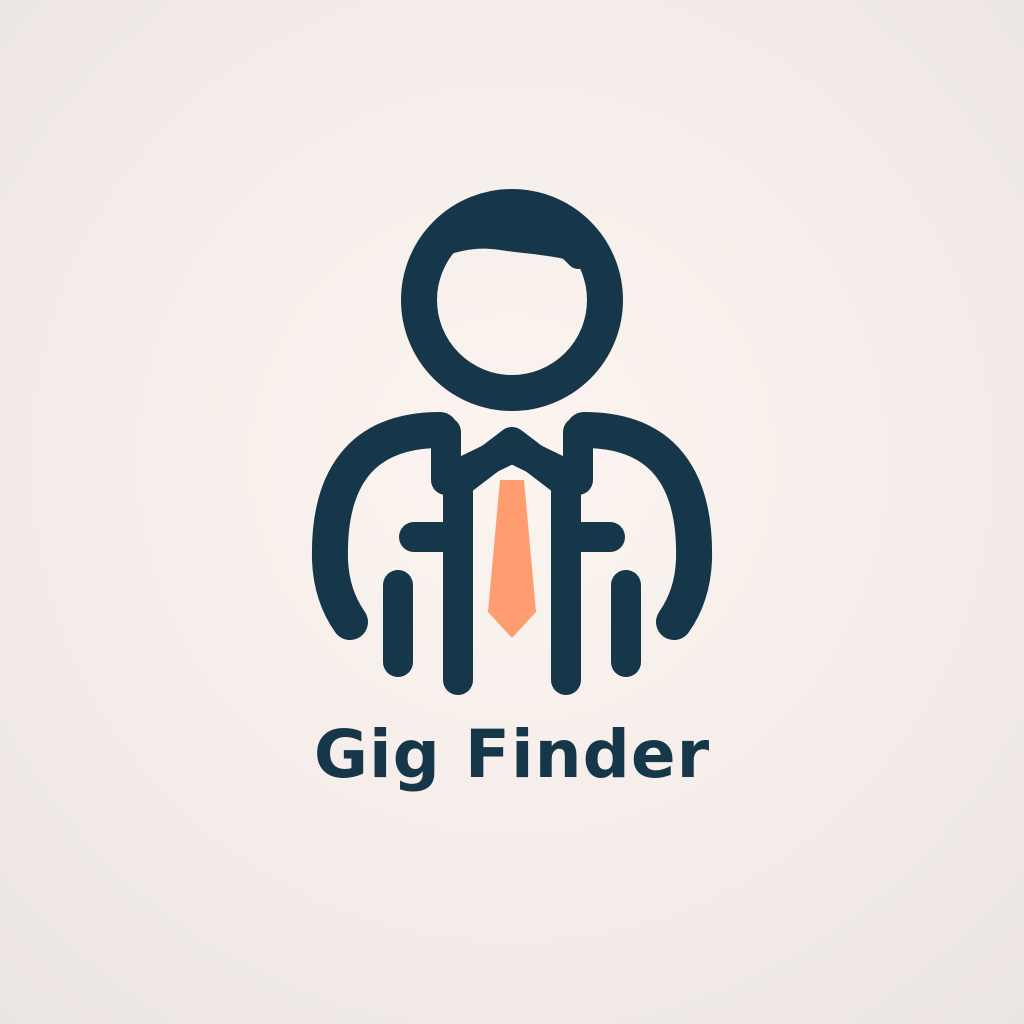  I want to click on jacket-lines-icon, so click(512, 582).